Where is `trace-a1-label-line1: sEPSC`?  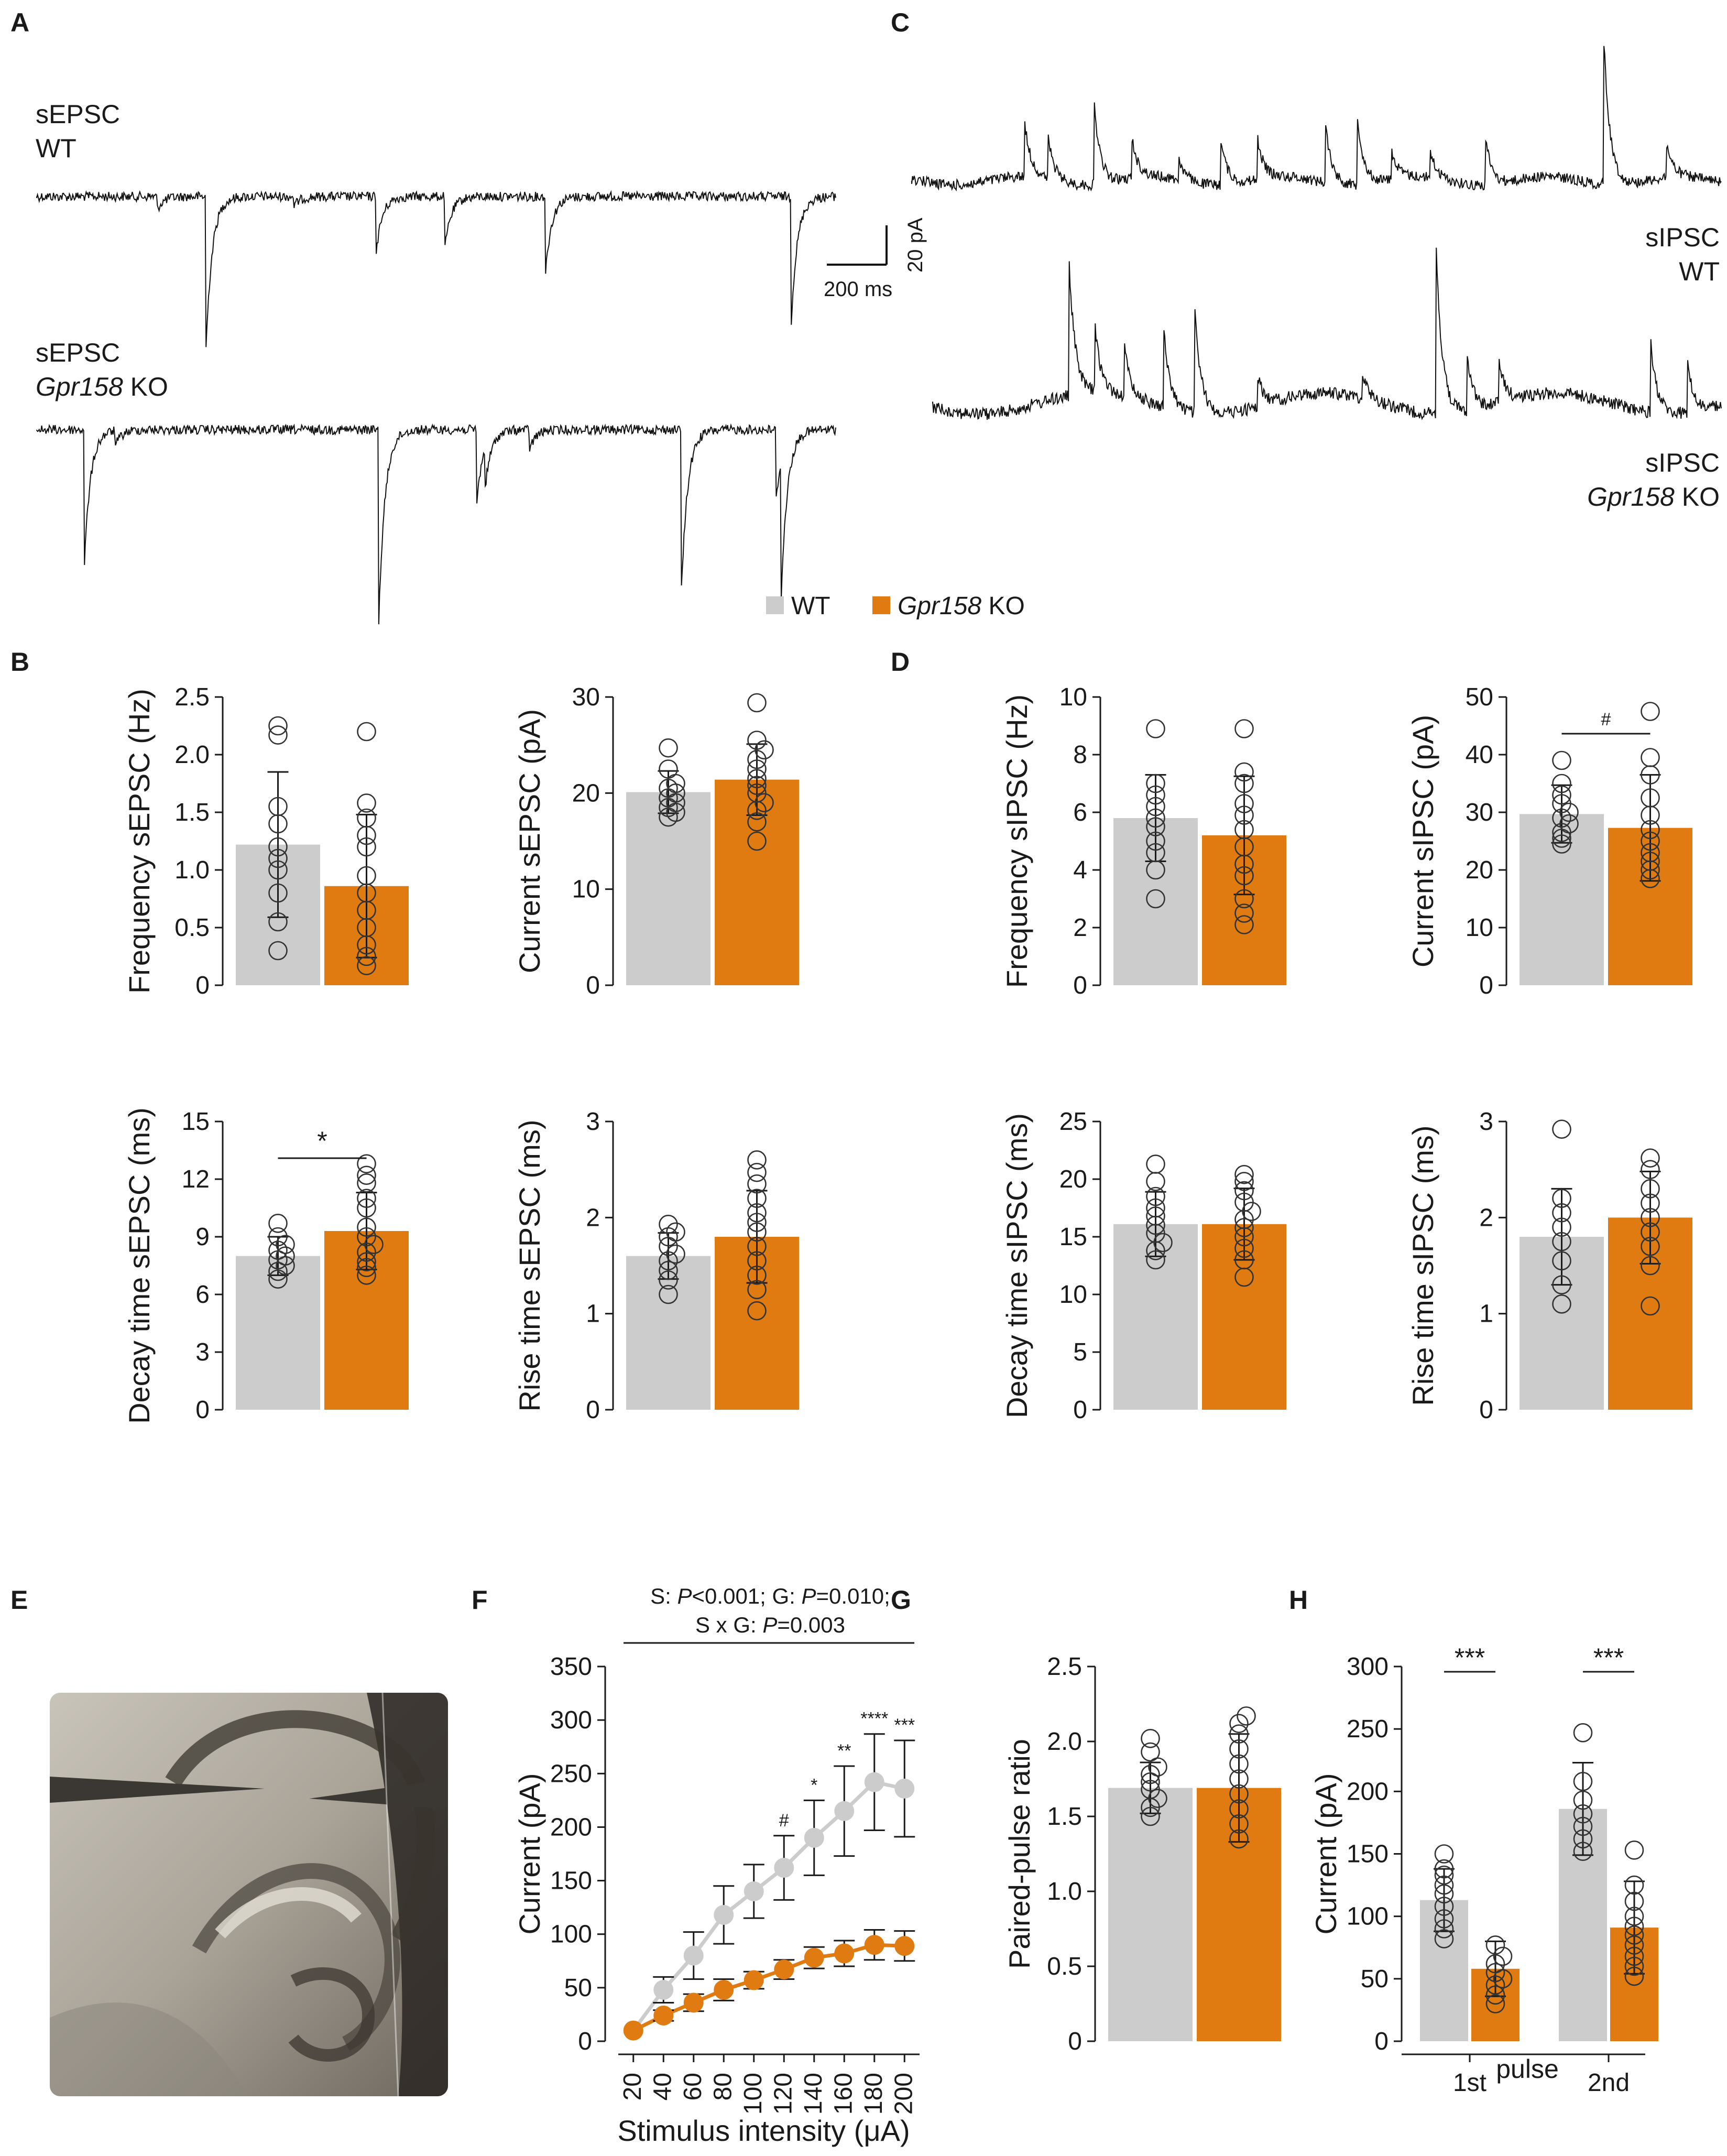 trace-a1-label-line1: sEPSC is located at coordinates (78, 114).